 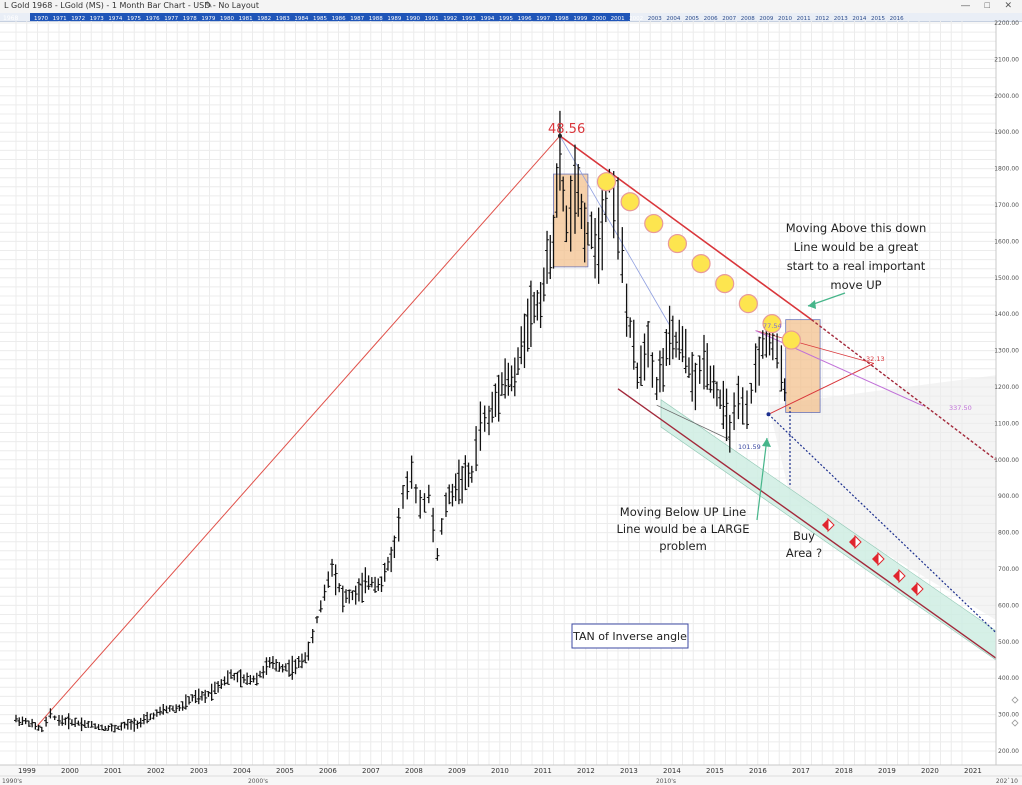 I want to click on year-navigator-year: 2011, so click(x=804, y=18).